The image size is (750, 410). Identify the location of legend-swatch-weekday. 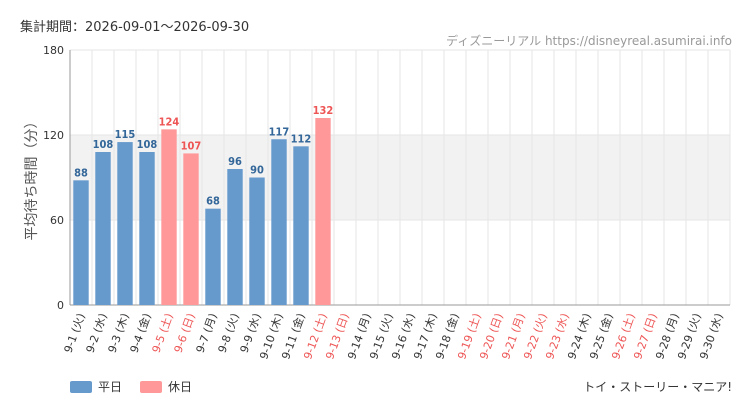
(81, 386).